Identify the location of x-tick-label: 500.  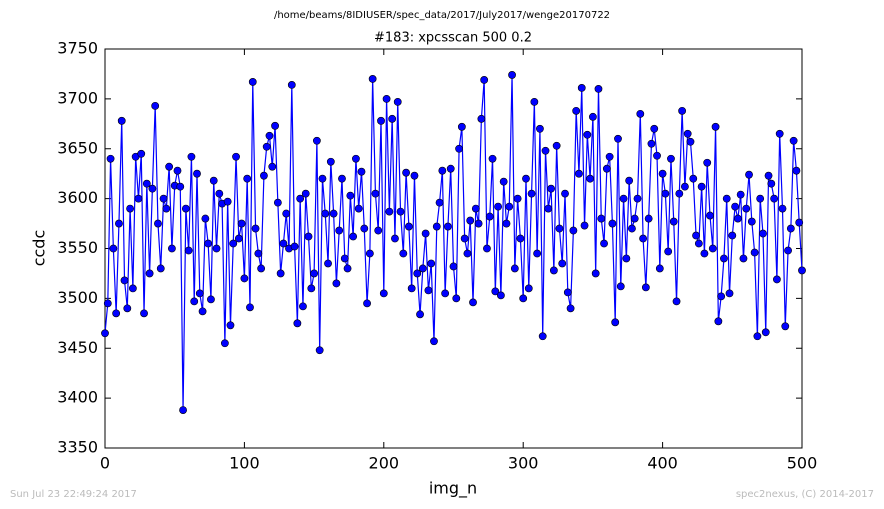
(802, 463).